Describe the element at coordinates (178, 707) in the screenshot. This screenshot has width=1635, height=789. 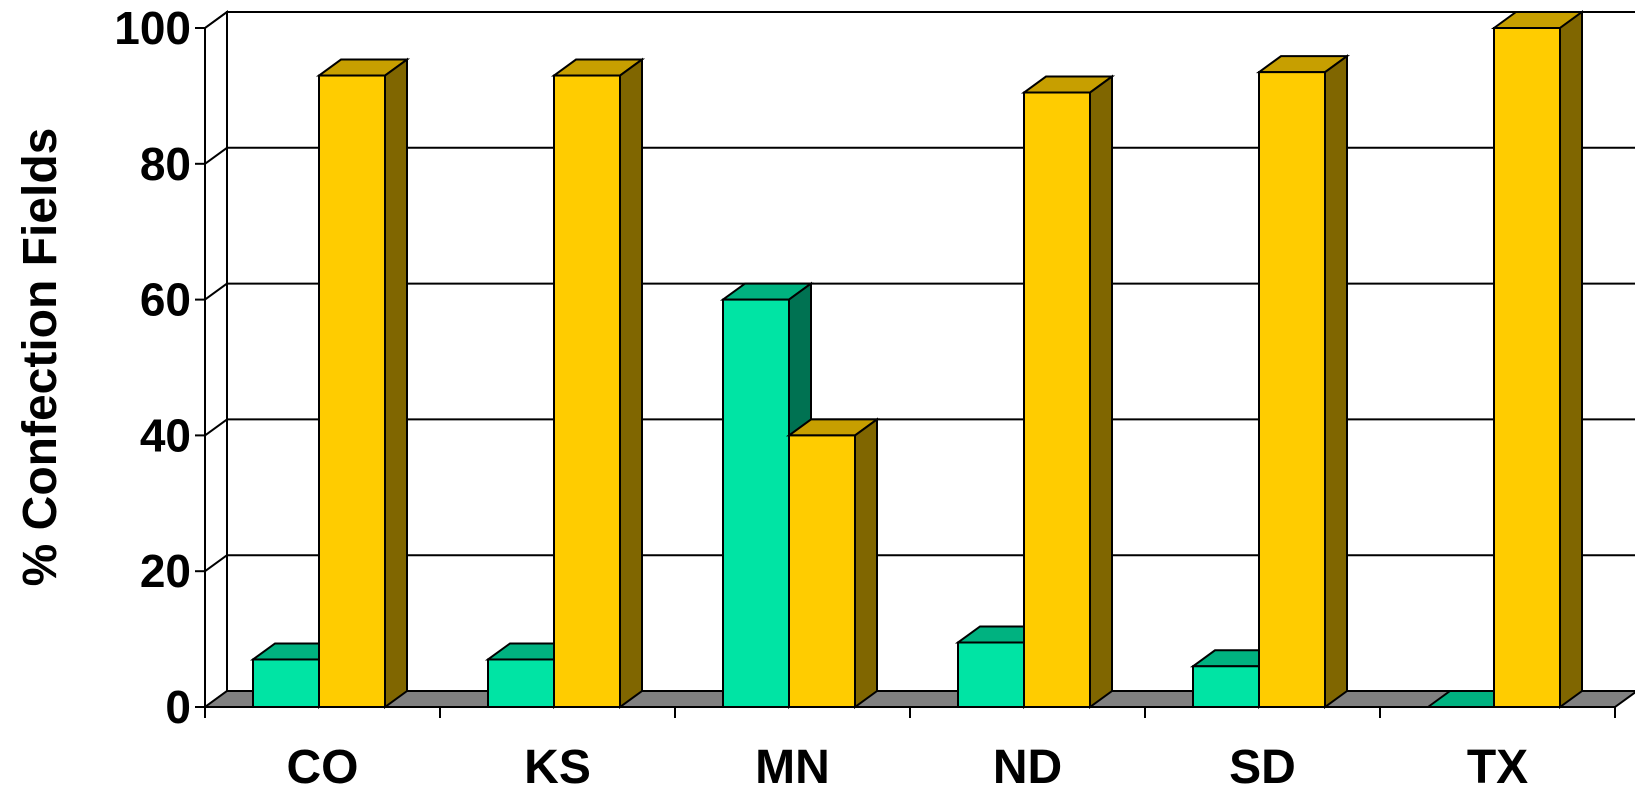
I see `y-tick-label: 0` at that location.